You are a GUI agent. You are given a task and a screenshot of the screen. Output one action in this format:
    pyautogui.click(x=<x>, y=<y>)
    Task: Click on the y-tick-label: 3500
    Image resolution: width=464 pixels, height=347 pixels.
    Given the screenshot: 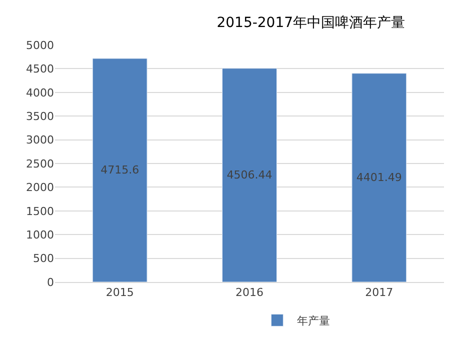 What is the action you would take?
    pyautogui.click(x=40, y=116)
    